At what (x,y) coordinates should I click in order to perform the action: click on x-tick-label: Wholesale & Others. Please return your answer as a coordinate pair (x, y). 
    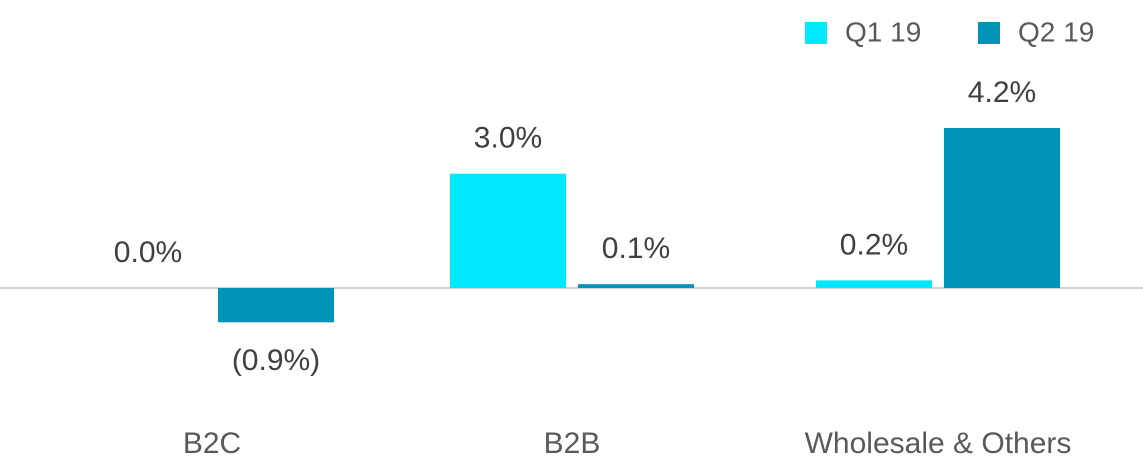
    Looking at the image, I should click on (938, 443).